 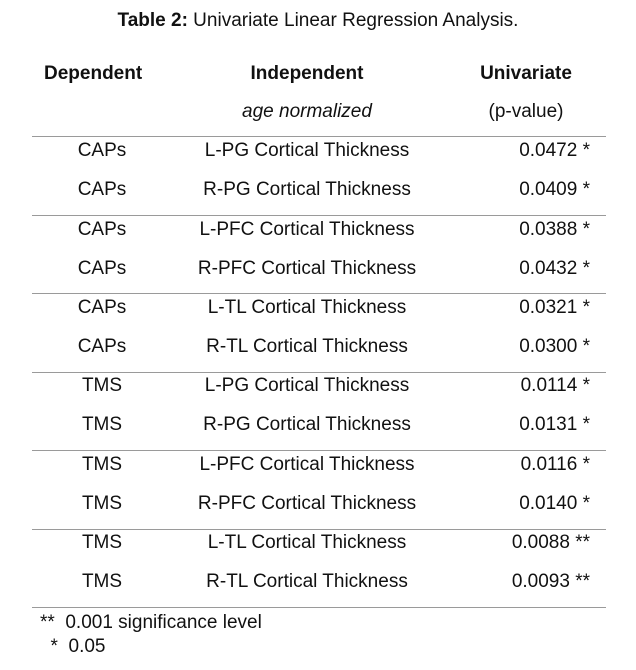 What do you see at coordinates (555, 464) in the screenshot?
I see `cell-univariate: 0.0116 *` at bounding box center [555, 464].